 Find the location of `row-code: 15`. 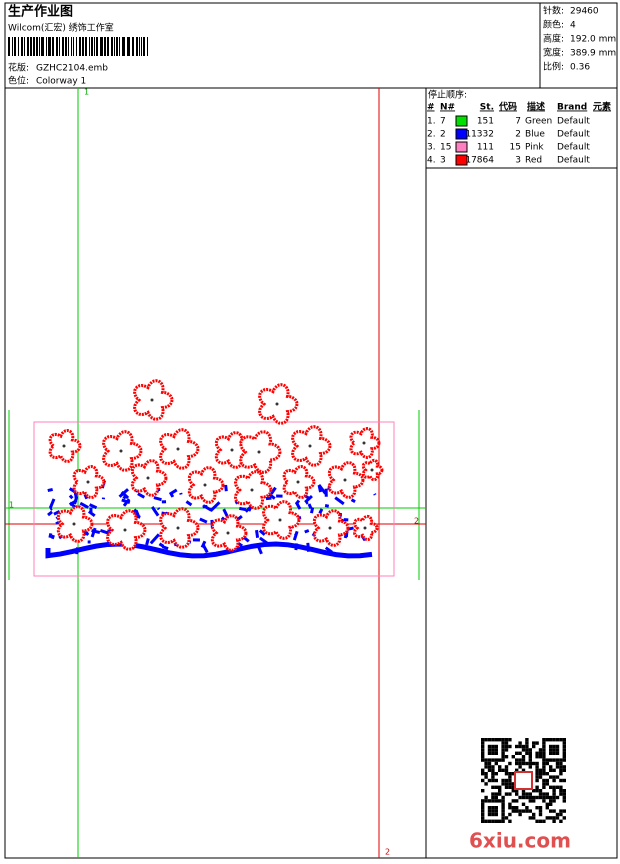

row-code: 15 is located at coordinates (515, 148).